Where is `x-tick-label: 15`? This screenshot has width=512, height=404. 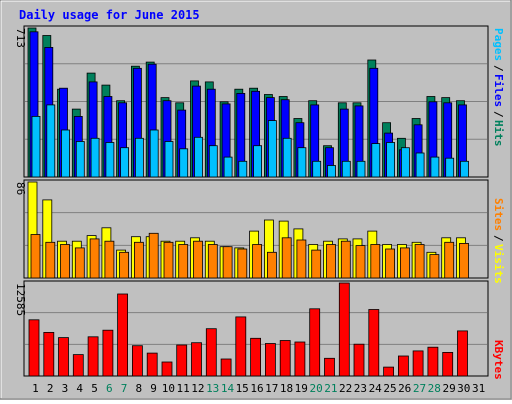 x-tick-label: 15 is located at coordinates (242, 388).